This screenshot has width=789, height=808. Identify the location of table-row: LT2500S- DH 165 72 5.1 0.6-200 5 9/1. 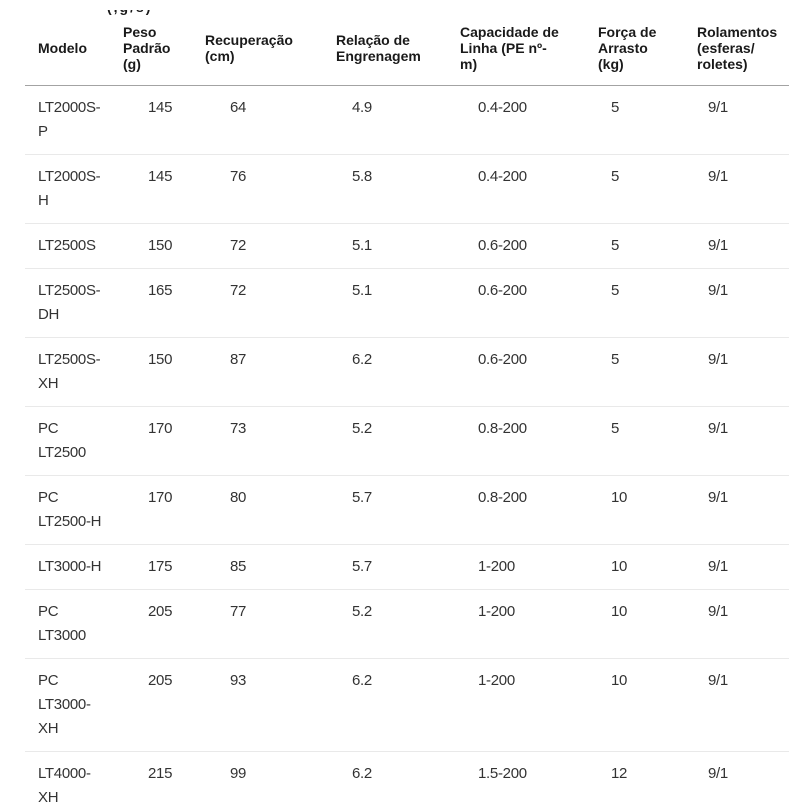
(407, 303).